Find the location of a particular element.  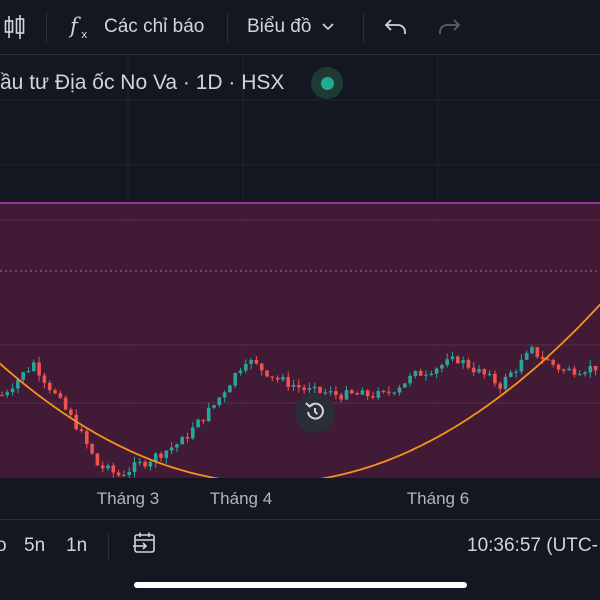

chart-type-button is located at coordinates (15, 27).